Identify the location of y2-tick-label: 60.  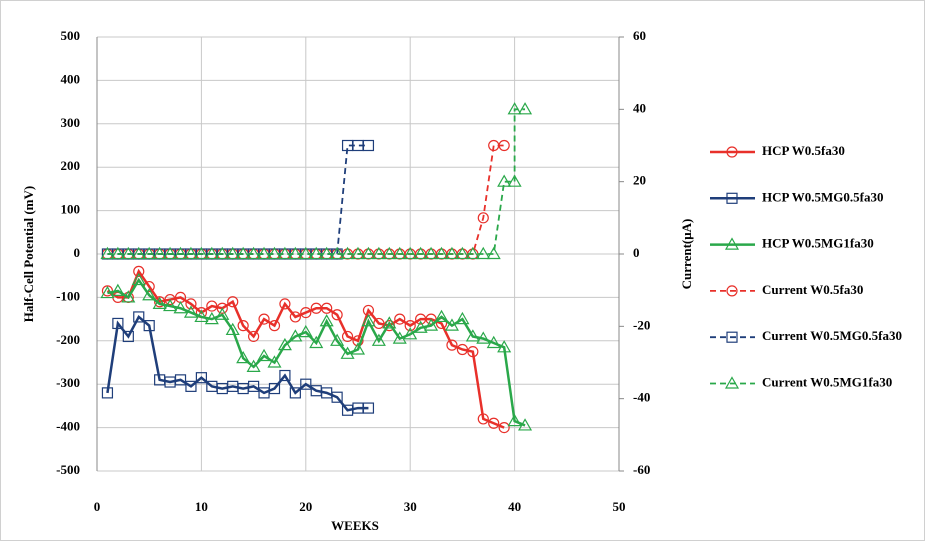
(639, 35).